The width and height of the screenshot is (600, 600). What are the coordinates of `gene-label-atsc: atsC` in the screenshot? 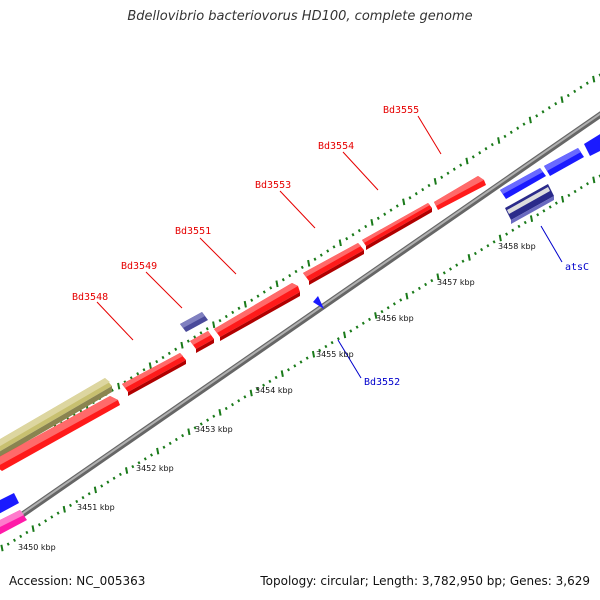 It's located at (577, 267).